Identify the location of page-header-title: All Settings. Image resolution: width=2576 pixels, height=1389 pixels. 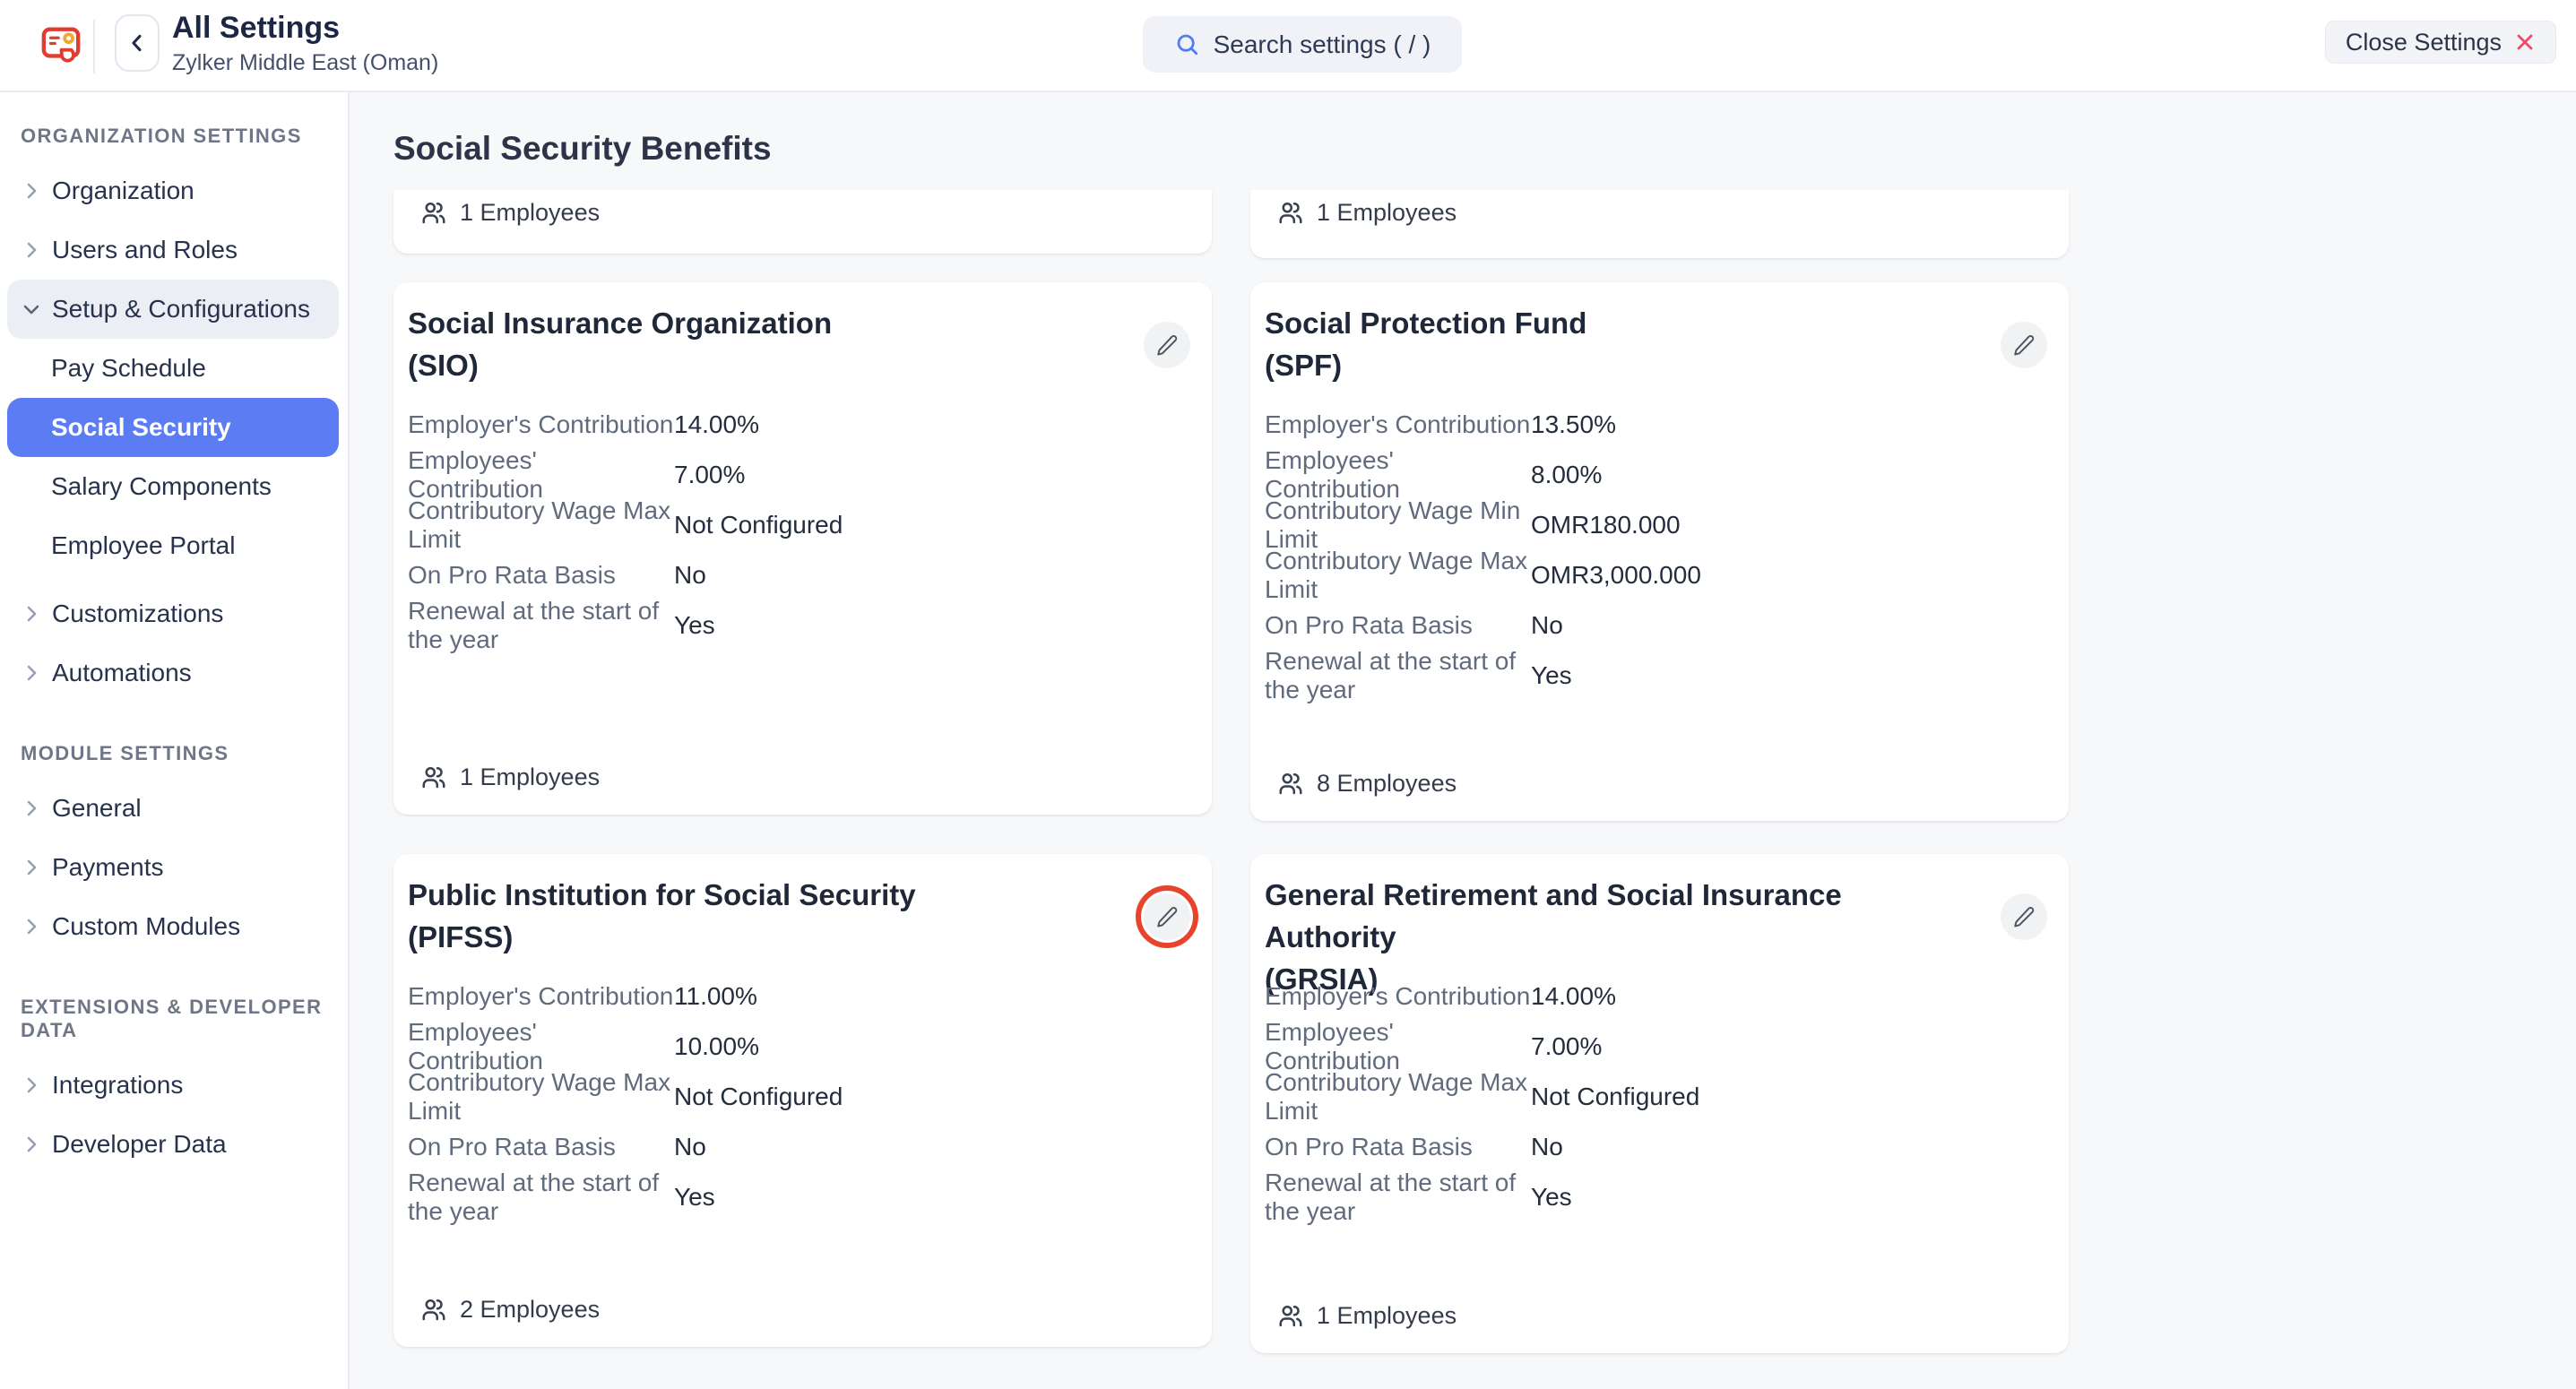
(256, 28).